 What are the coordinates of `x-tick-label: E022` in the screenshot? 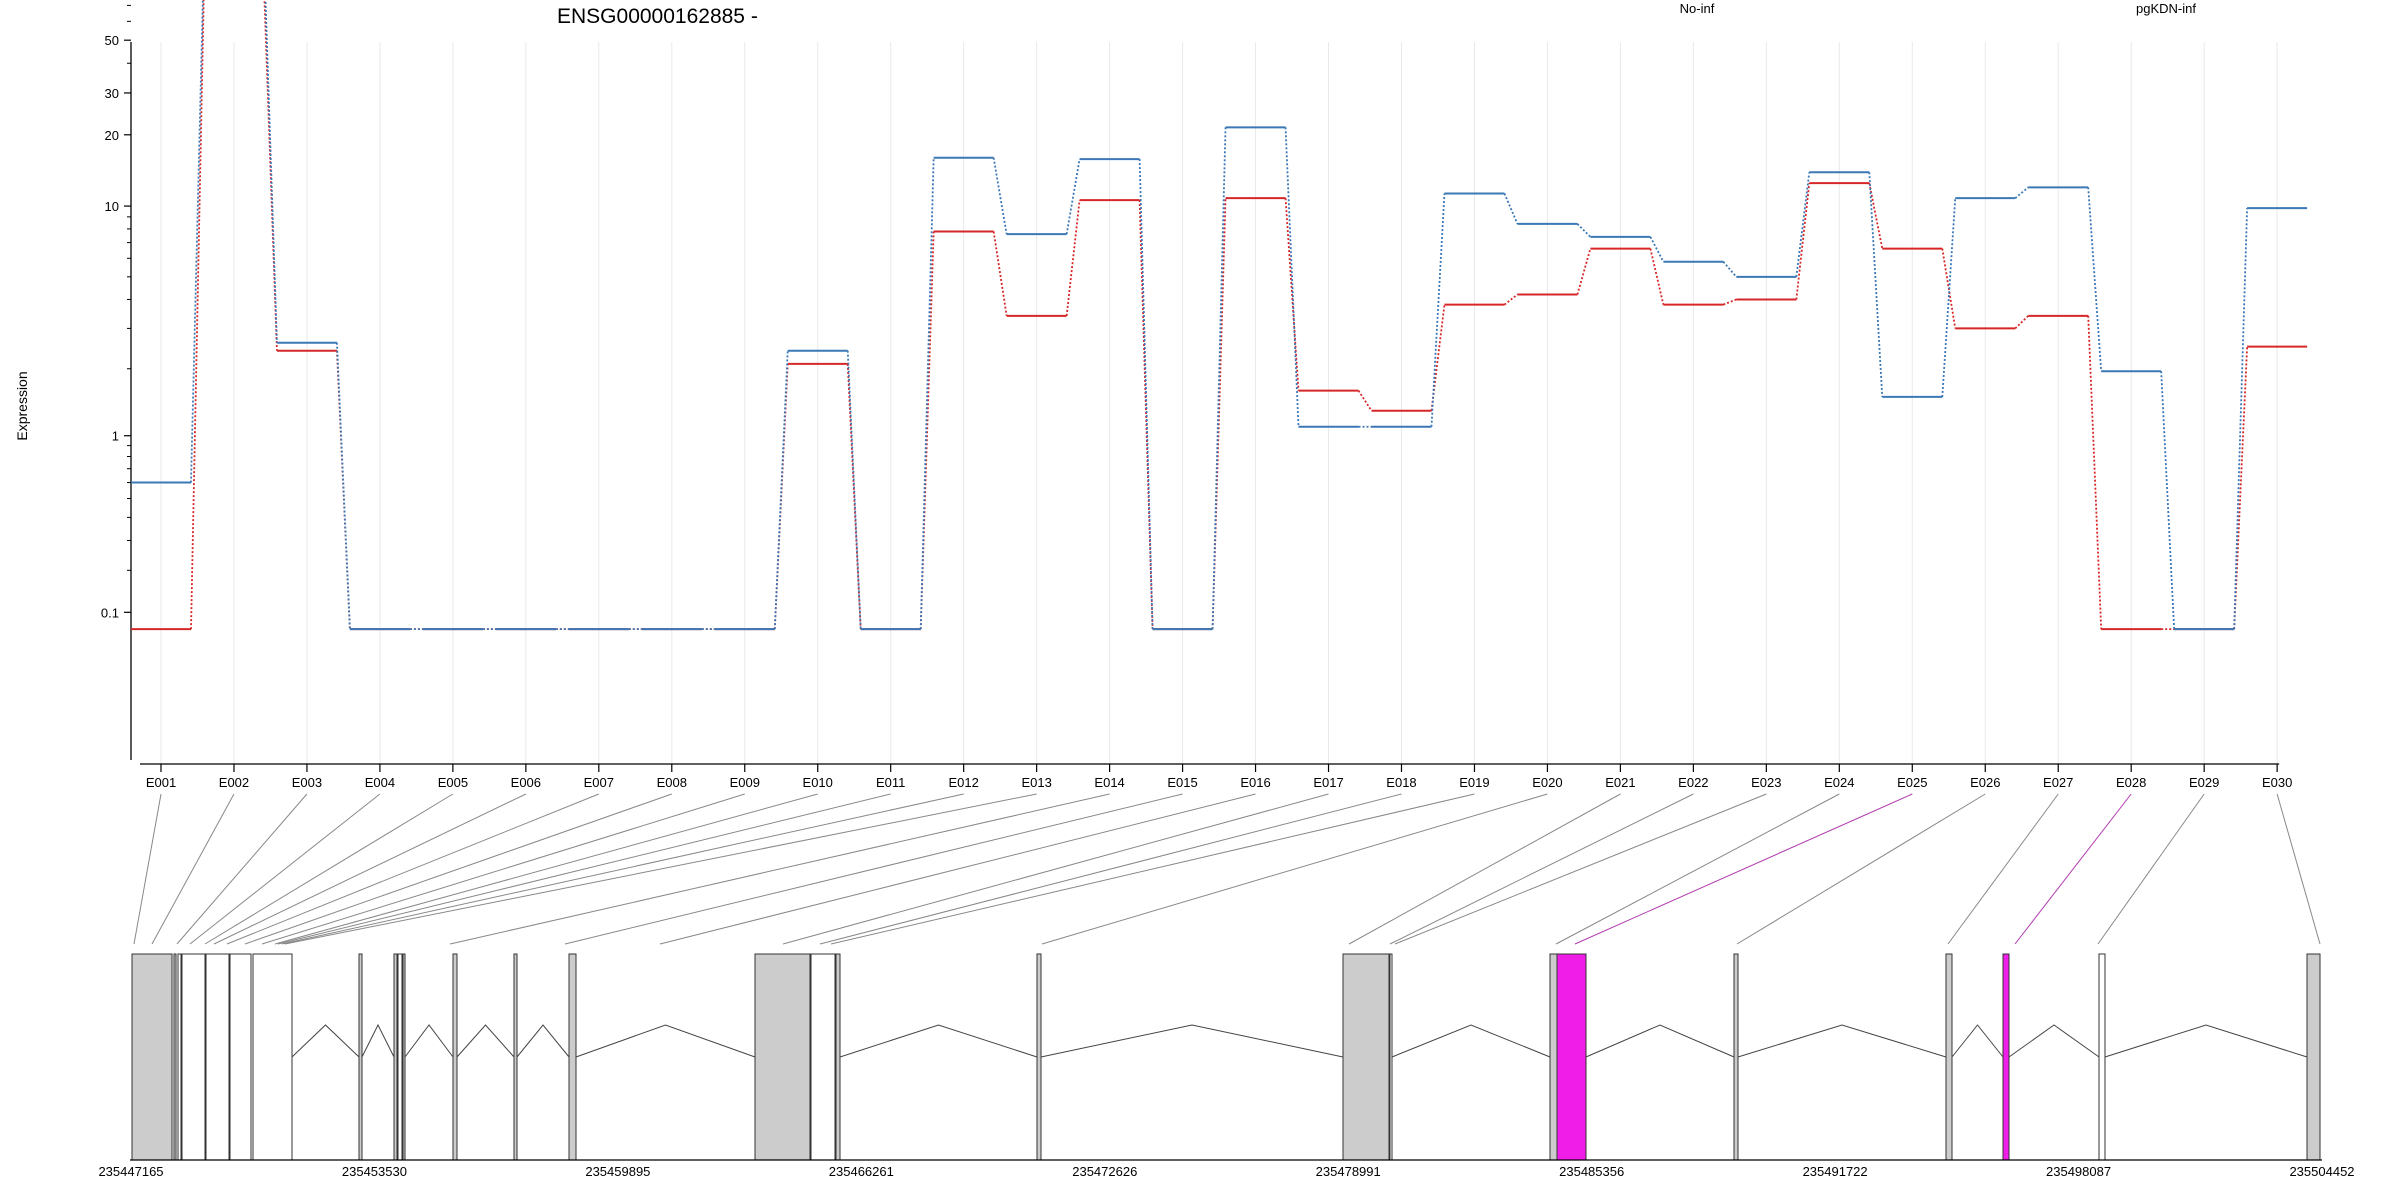 It's located at (1693, 782).